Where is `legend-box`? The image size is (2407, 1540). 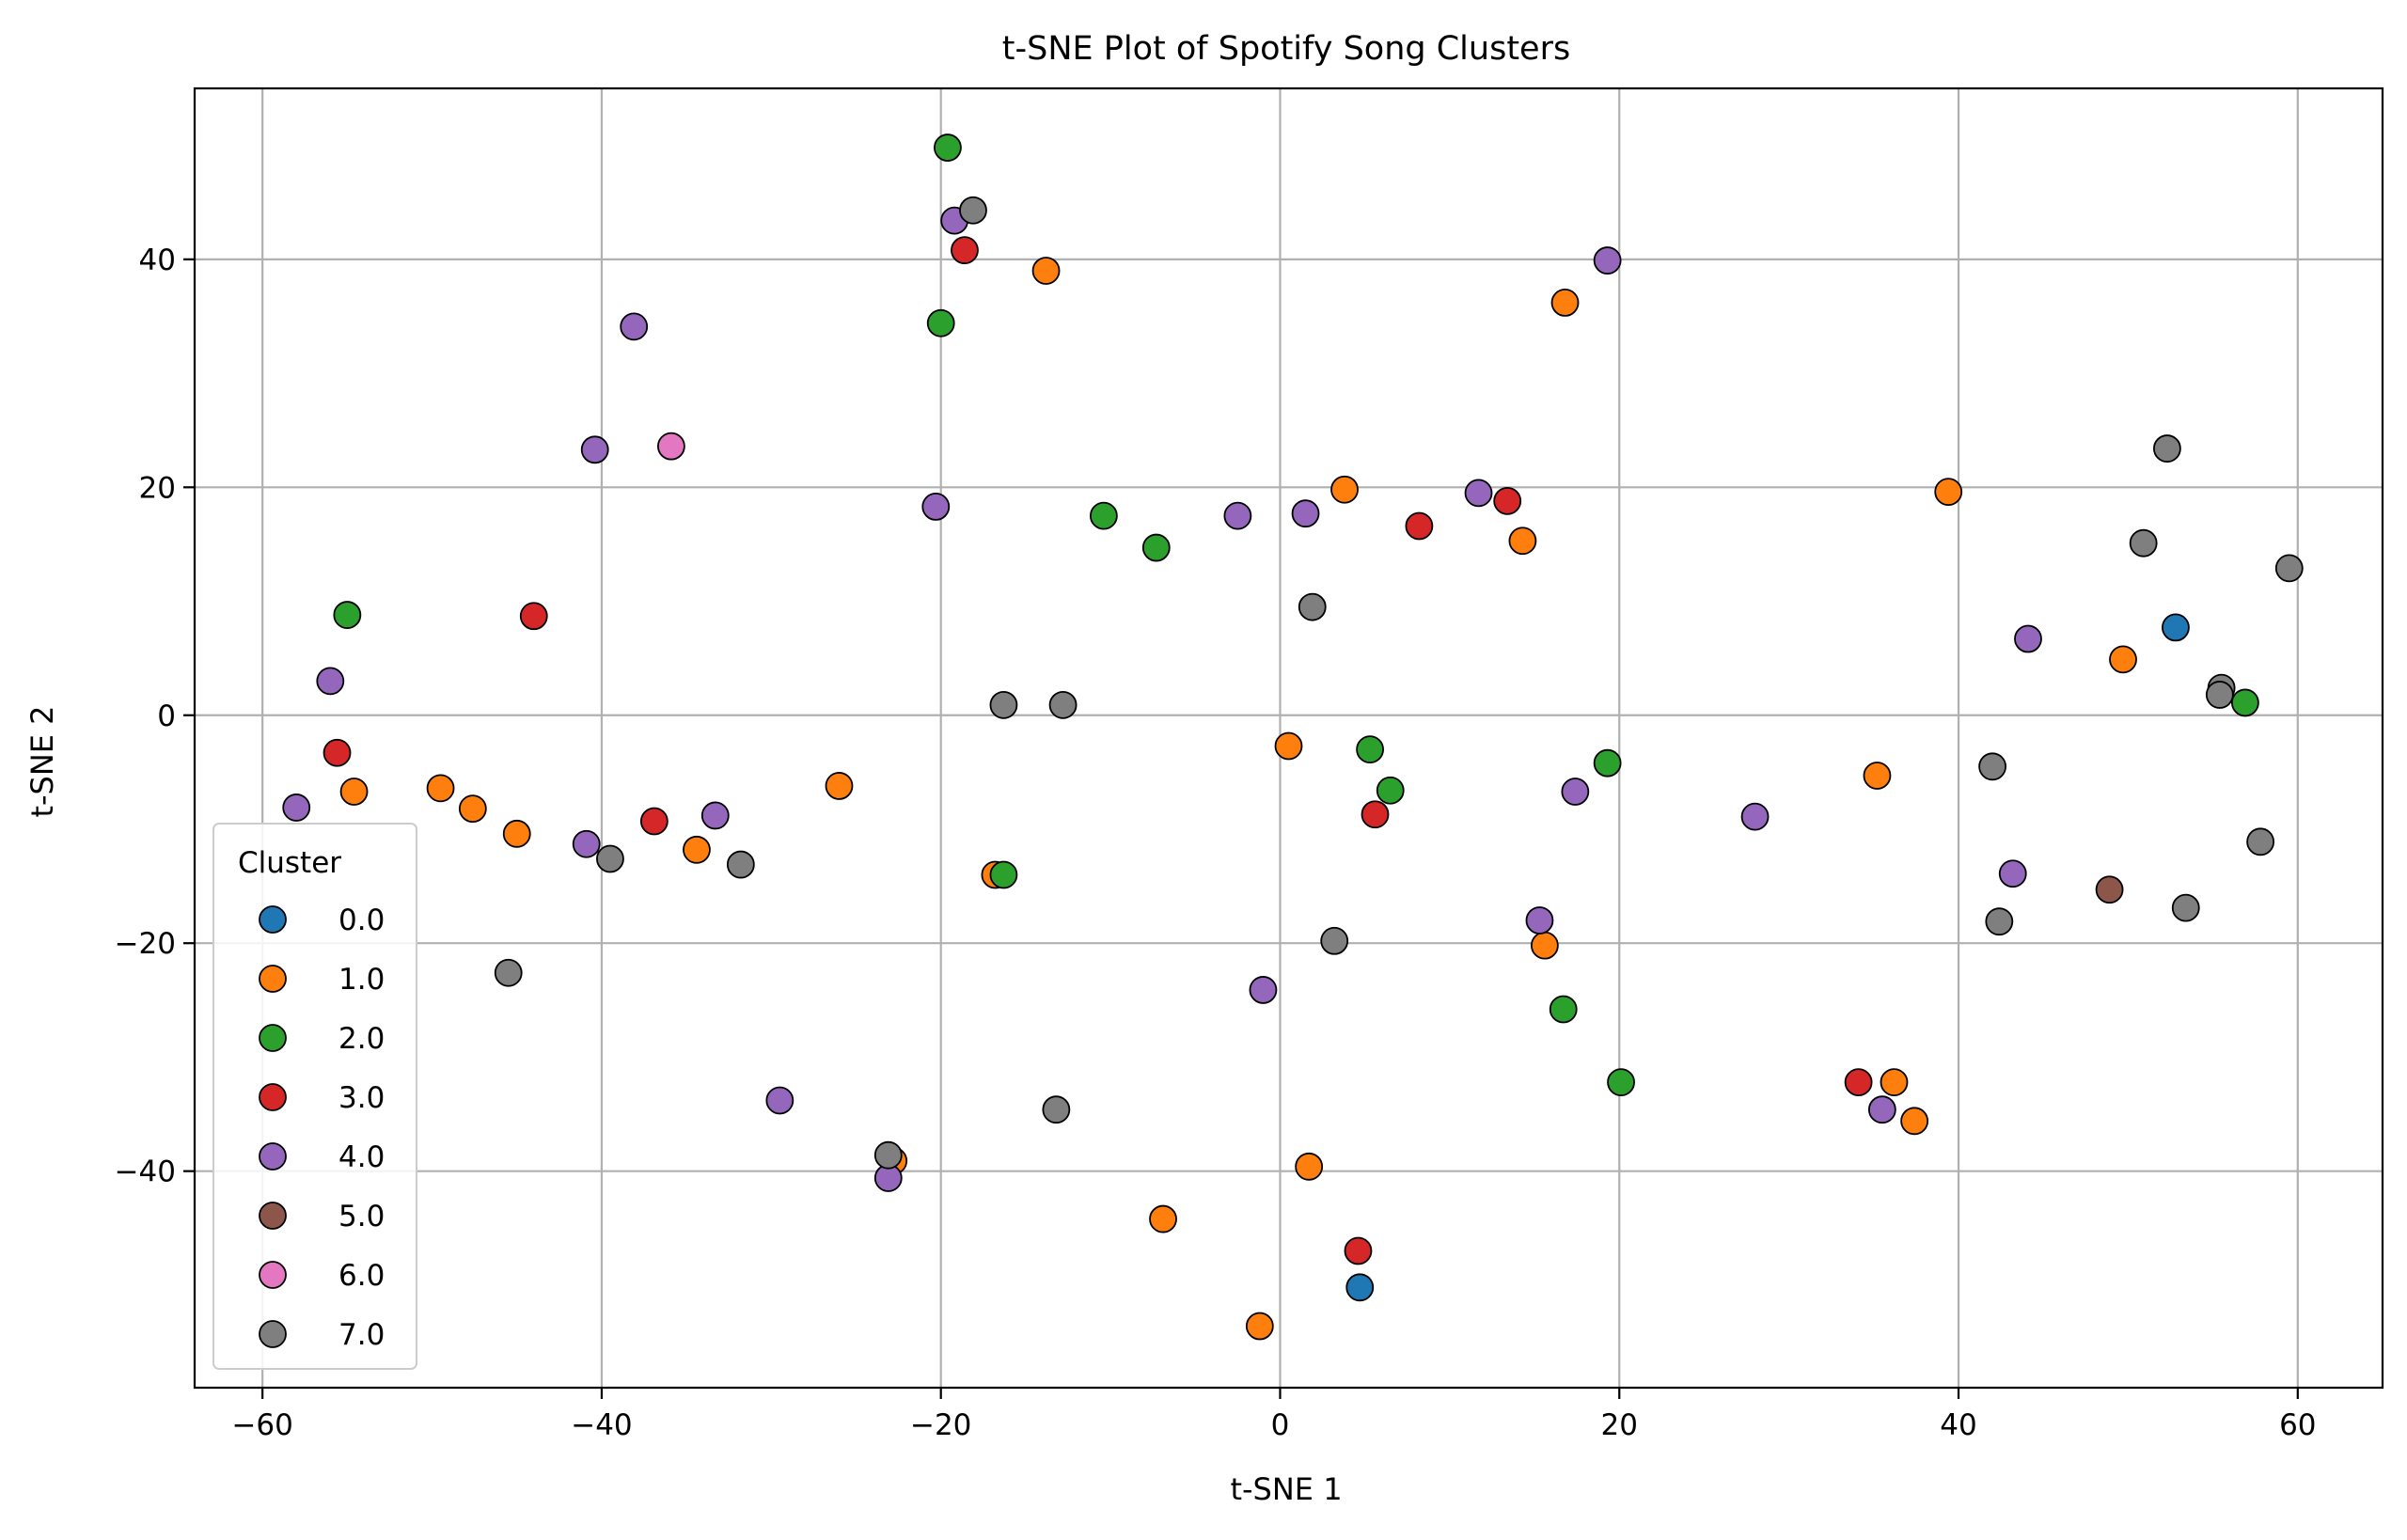 legend-box is located at coordinates (314, 1096).